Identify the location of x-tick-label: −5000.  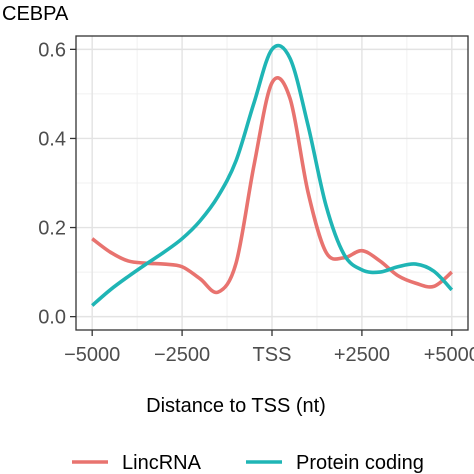
(92, 355).